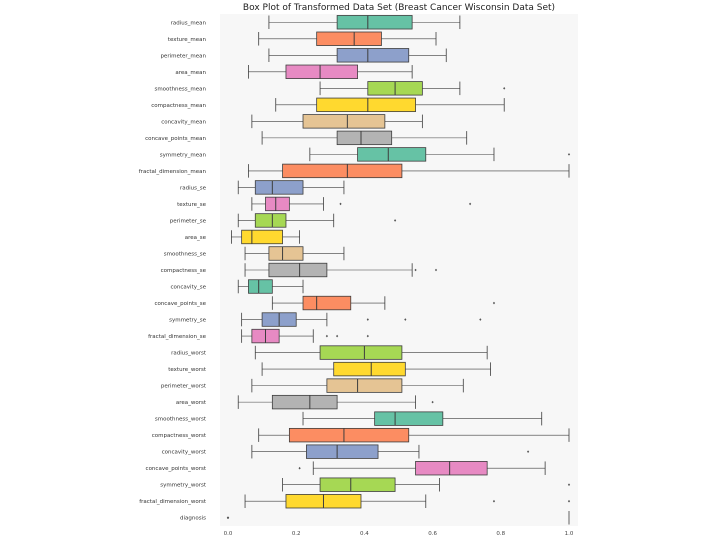  I want to click on y-label-perimeter-se: perimeter_se, so click(188, 221).